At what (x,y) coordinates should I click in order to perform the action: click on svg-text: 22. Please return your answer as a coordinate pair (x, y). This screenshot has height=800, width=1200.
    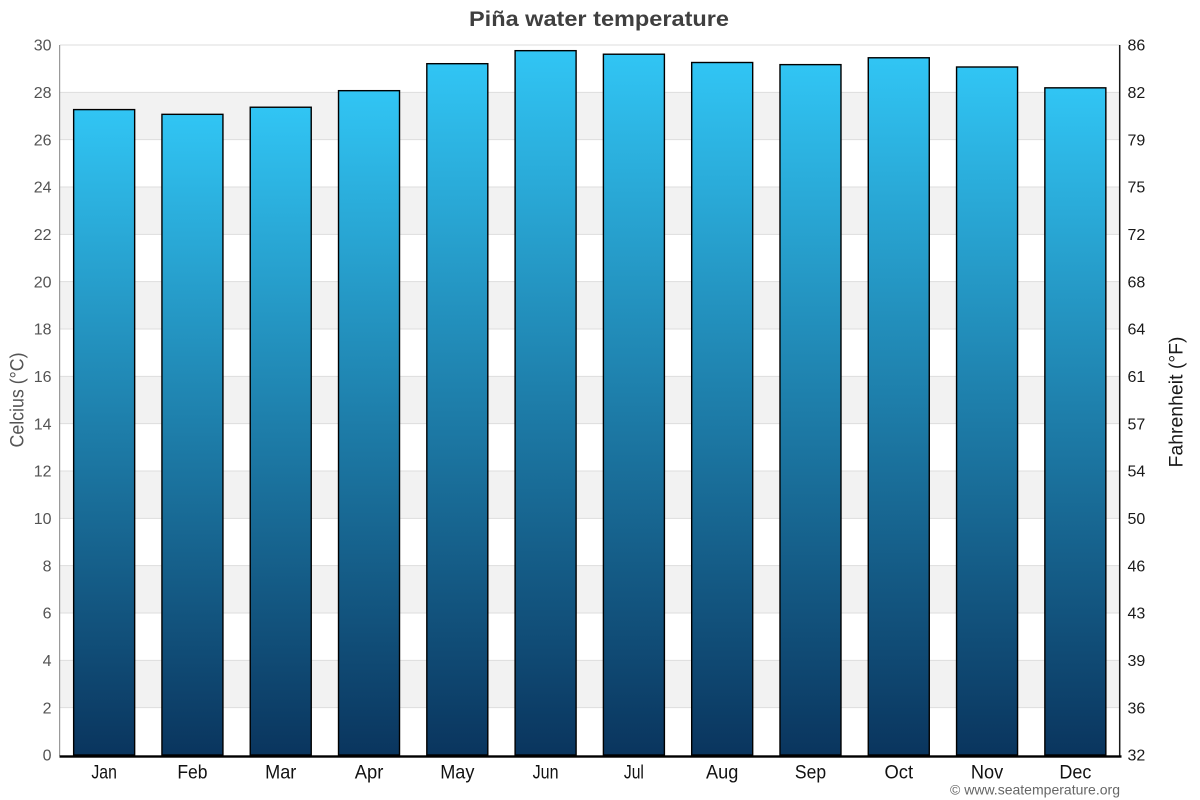
    Looking at the image, I should click on (43, 235).